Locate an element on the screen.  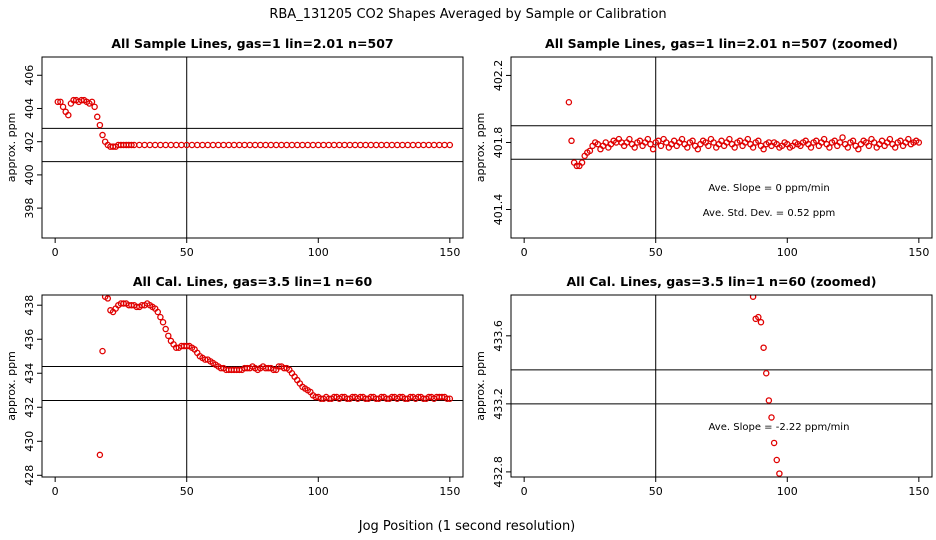
y-tick-label: 400 is located at coordinates (29, 174).